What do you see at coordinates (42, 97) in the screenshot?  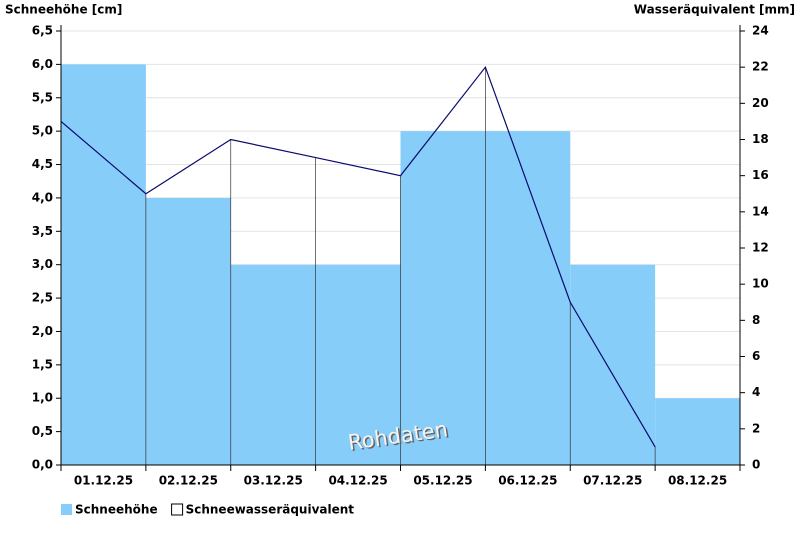 I see `y-tick-label: 5,5` at bounding box center [42, 97].